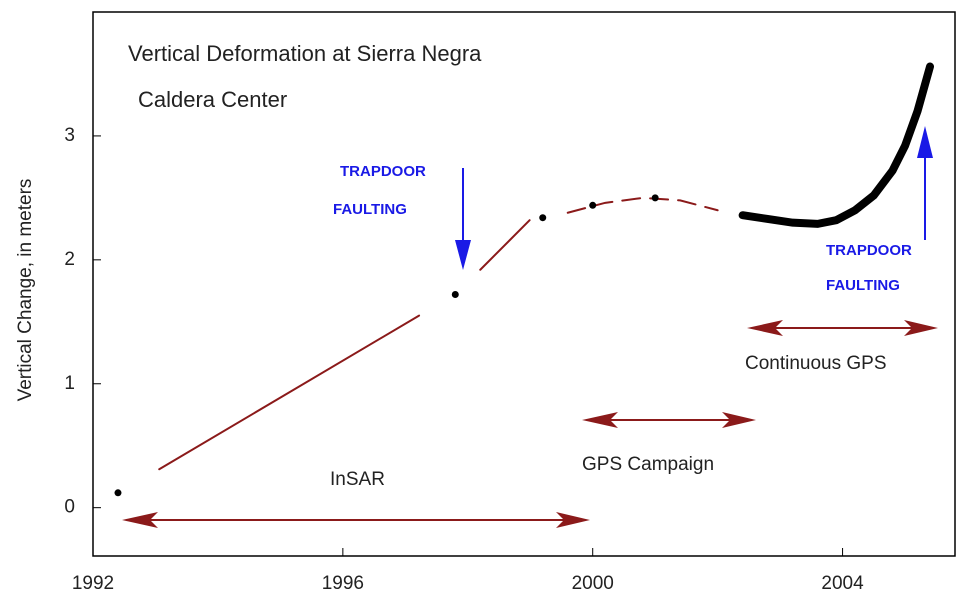 The width and height of the screenshot is (961, 599). What do you see at coordinates (69, 507) in the screenshot?
I see `y-tick-label: 0` at bounding box center [69, 507].